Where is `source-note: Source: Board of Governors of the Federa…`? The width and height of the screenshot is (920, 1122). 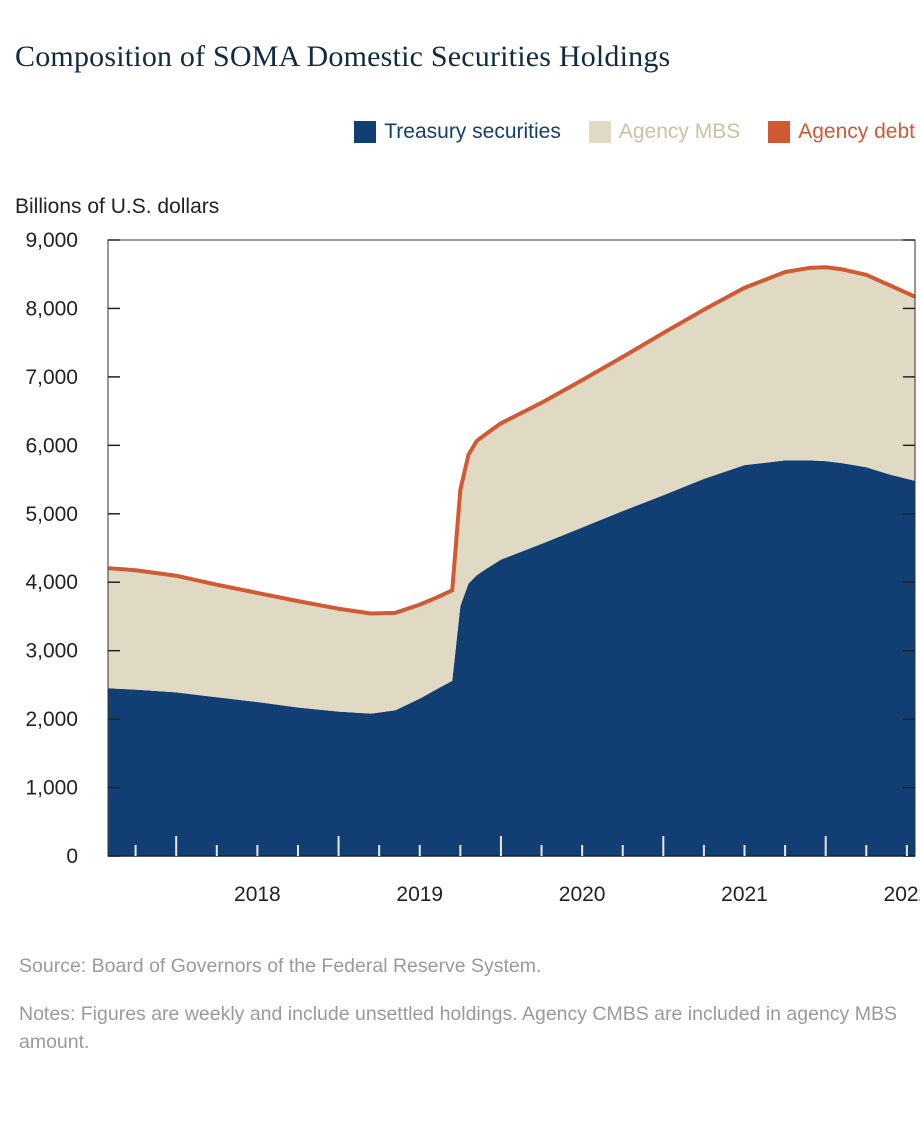 source-note: Source: Board of Governors of the Federa… is located at coordinates (280, 966).